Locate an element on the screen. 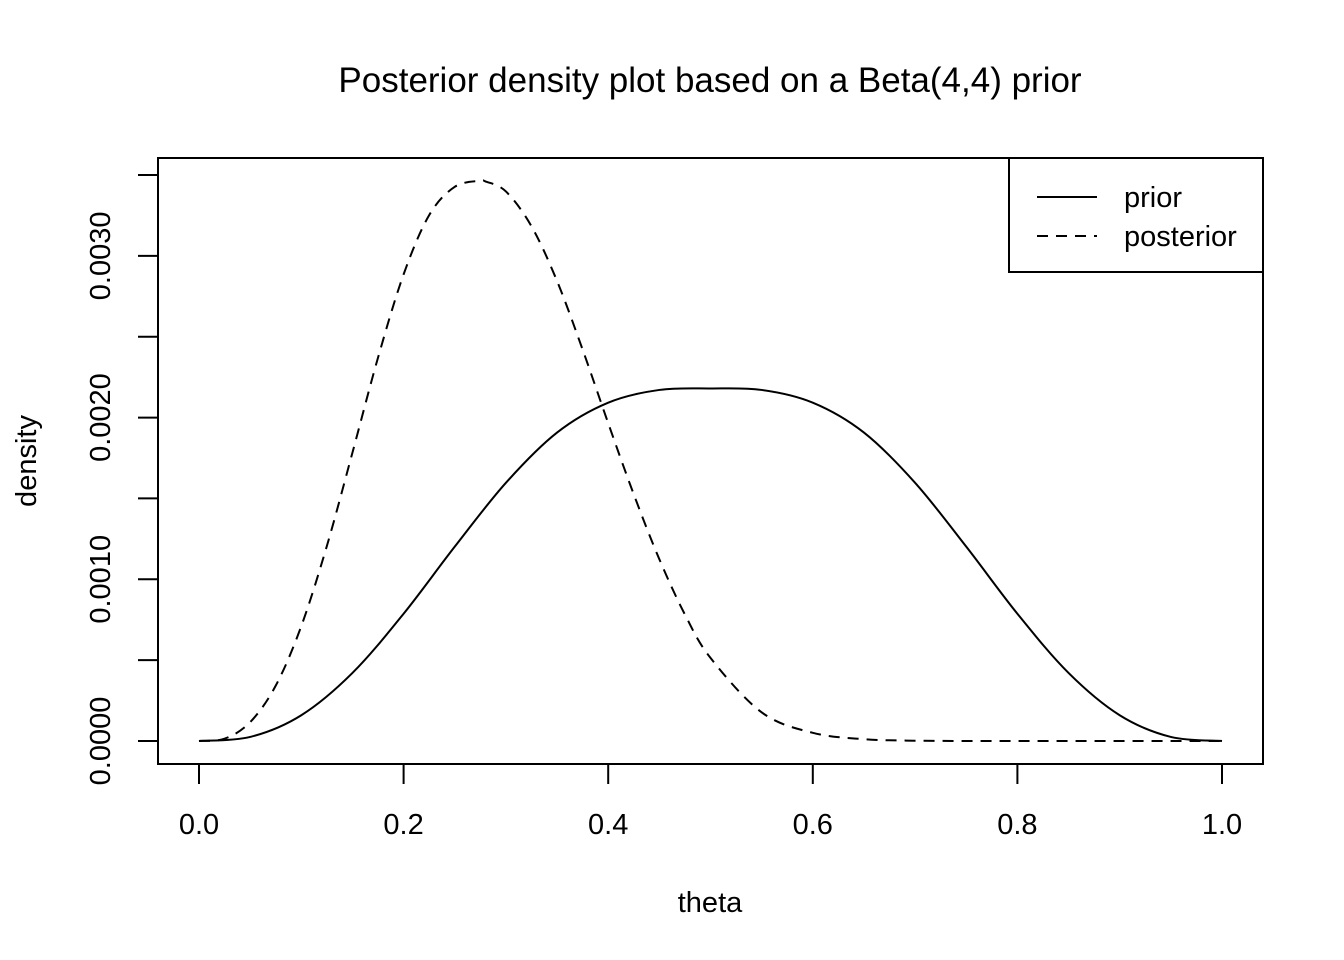  y-tick-label: 0.0020 is located at coordinates (101, 417).